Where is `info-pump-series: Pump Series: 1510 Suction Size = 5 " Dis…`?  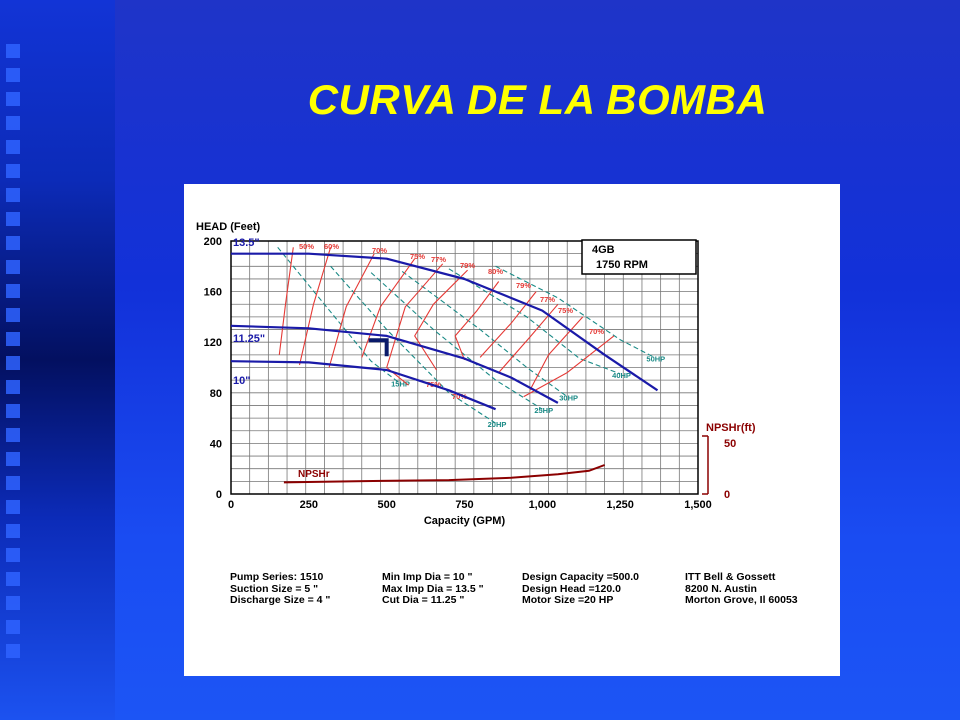 info-pump-series: Pump Series: 1510 Suction Size = 5 " Dis… is located at coordinates (280, 588).